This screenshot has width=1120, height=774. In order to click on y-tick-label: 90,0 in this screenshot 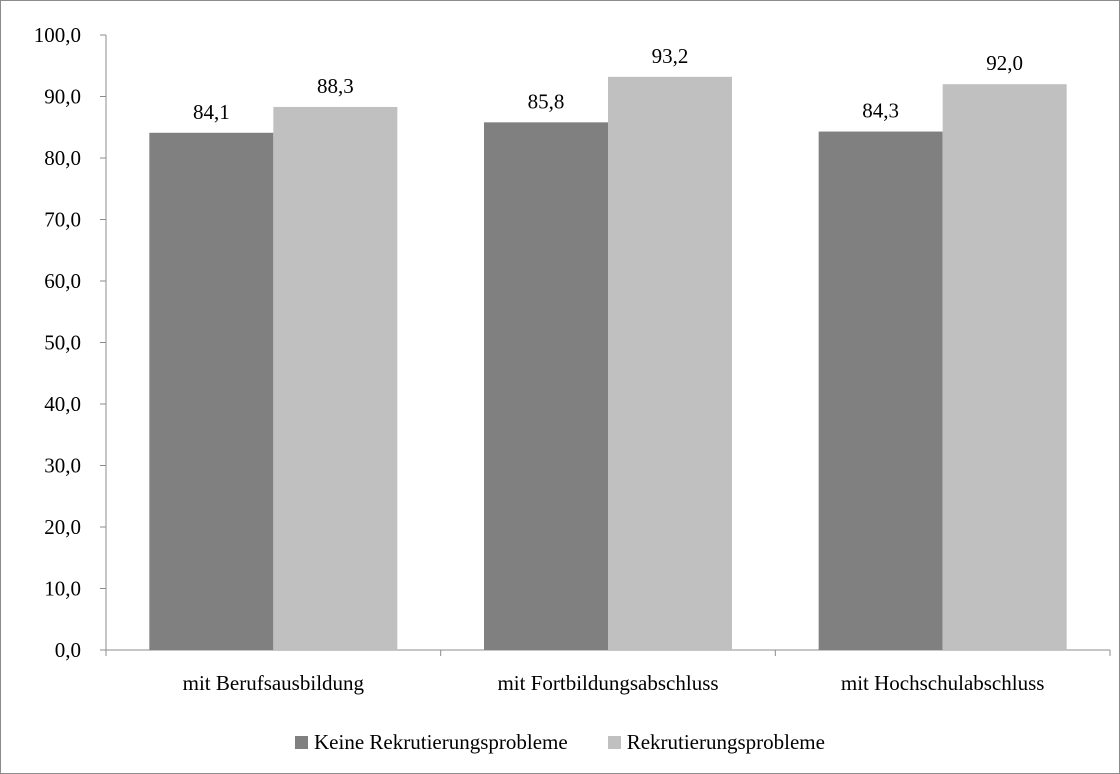, I will do `click(62, 97)`.